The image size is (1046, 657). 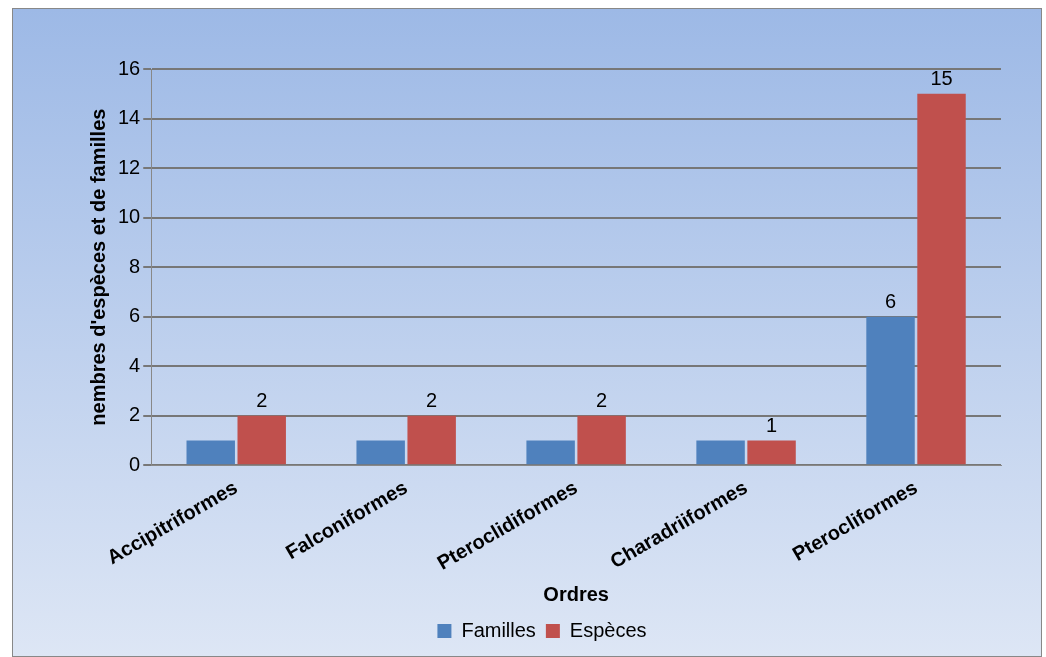 I want to click on data-label: 15, so click(x=941, y=78).